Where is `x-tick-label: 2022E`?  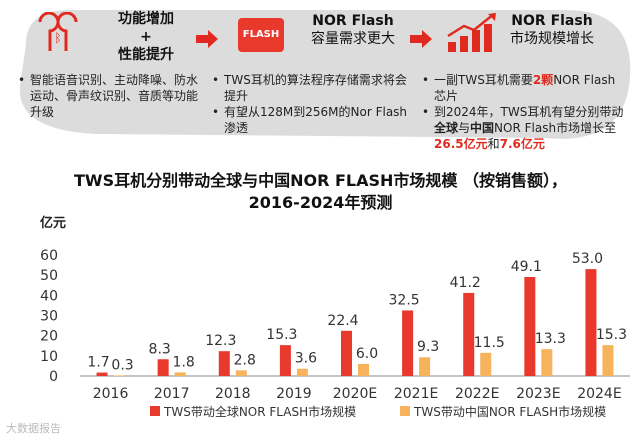
x-tick-label: 2022E is located at coordinates (477, 394).